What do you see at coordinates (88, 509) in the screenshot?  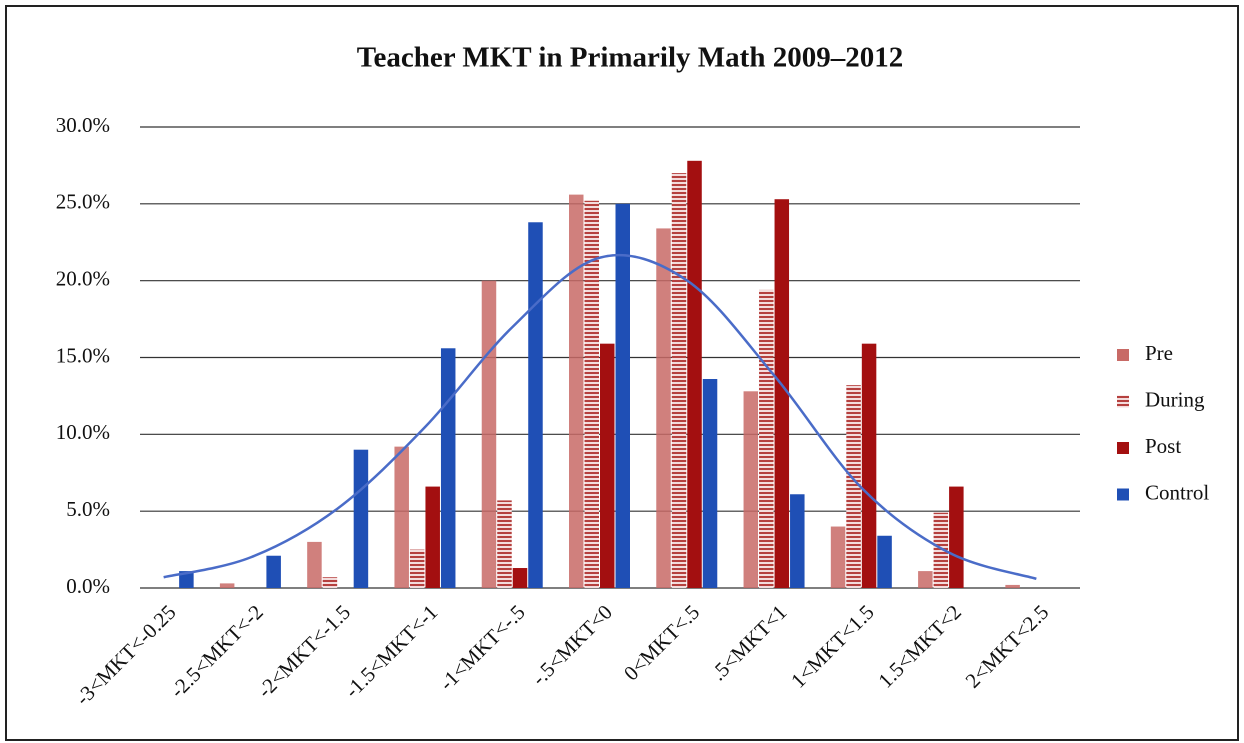 I see `y-tick-label: 5.0%` at bounding box center [88, 509].